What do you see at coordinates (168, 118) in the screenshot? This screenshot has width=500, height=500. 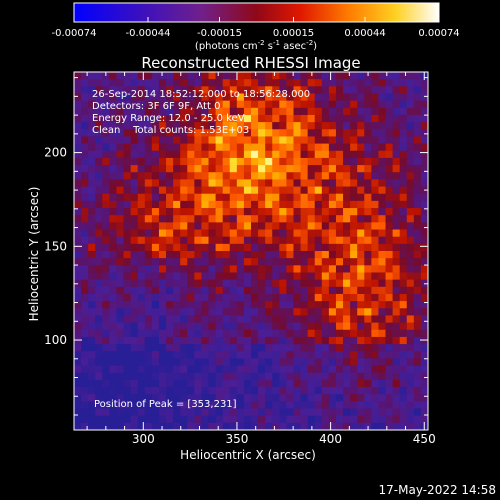 I see `annotation-energy-range: Energy Range: 12.0 - 25.0 keV` at bounding box center [168, 118].